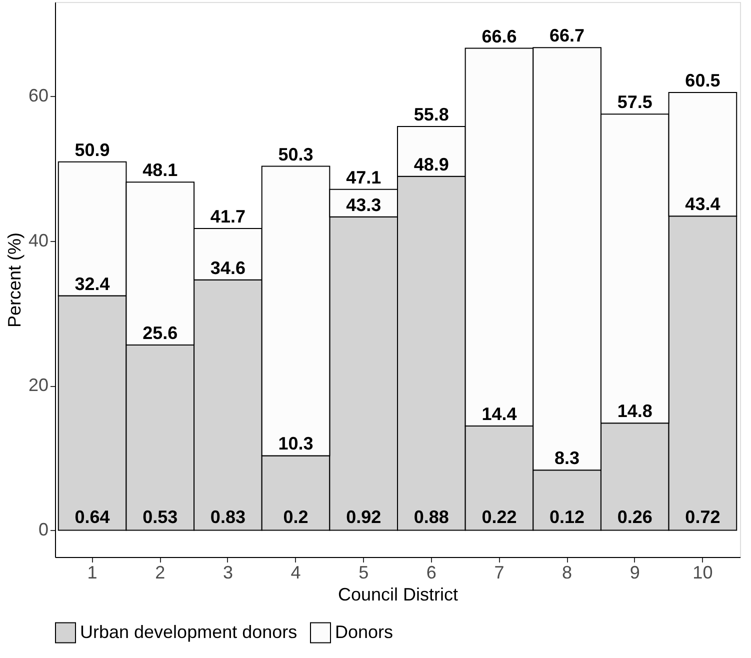  What do you see at coordinates (364, 177) in the screenshot?
I see `total-label: 47.1` at bounding box center [364, 177].